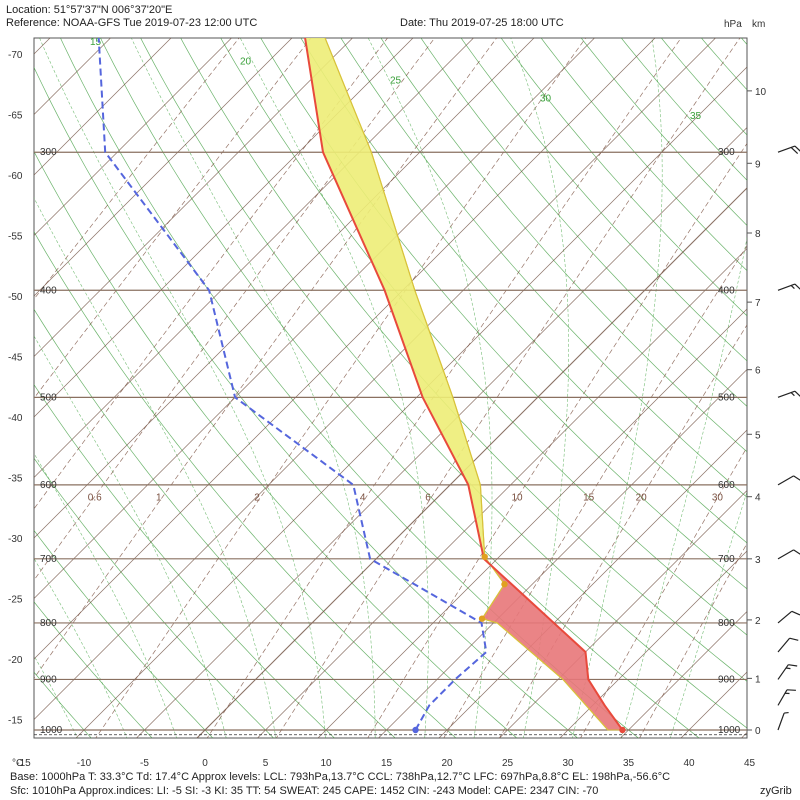 The image size is (800, 800). I want to click on mixing-ratio-label: 2, so click(257, 498).